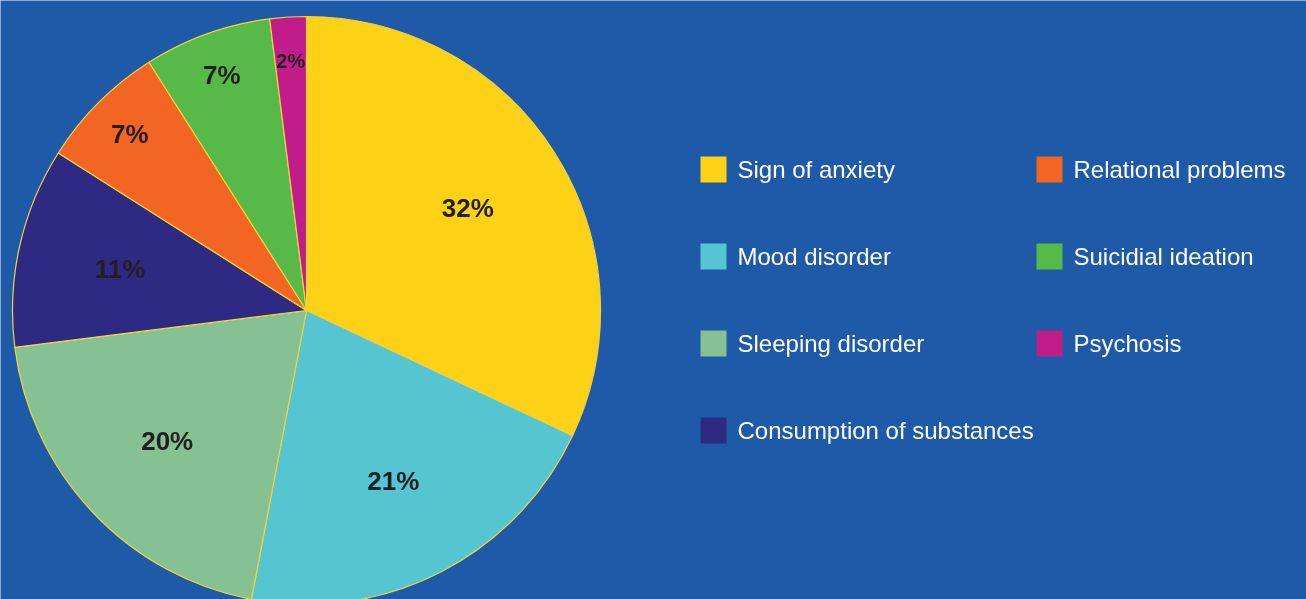  What do you see at coordinates (291, 61) in the screenshot?
I see `data-label: 2%` at bounding box center [291, 61].